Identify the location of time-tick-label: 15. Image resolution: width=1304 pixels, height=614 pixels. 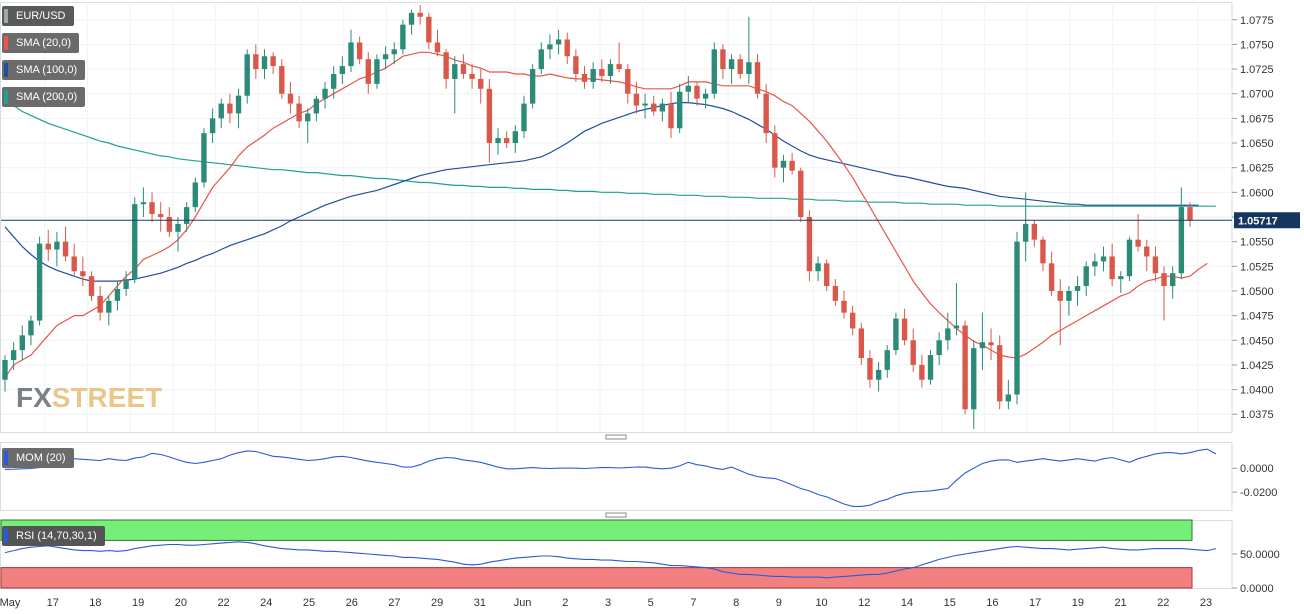
(950, 603).